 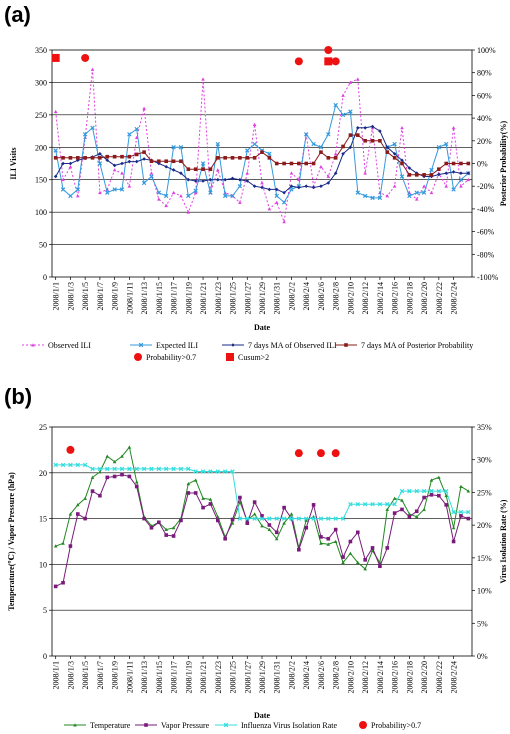 I want to click on x-tick-label: 2008/2/14, so click(x=380, y=677).